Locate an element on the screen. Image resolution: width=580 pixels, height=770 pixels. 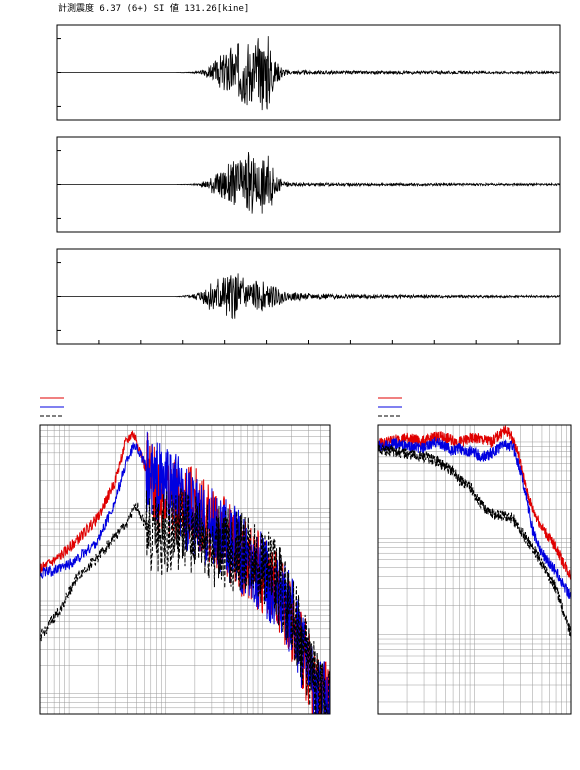
waveform-ud is located at coordinates (309, 296).